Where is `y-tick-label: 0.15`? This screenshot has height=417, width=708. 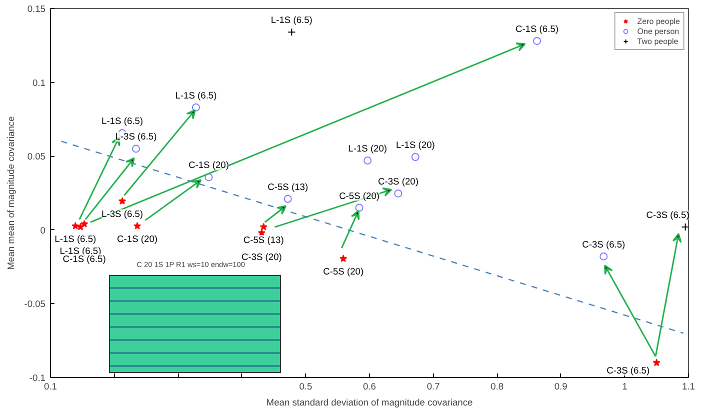
y-tick-label: 0.15 is located at coordinates (36, 9).